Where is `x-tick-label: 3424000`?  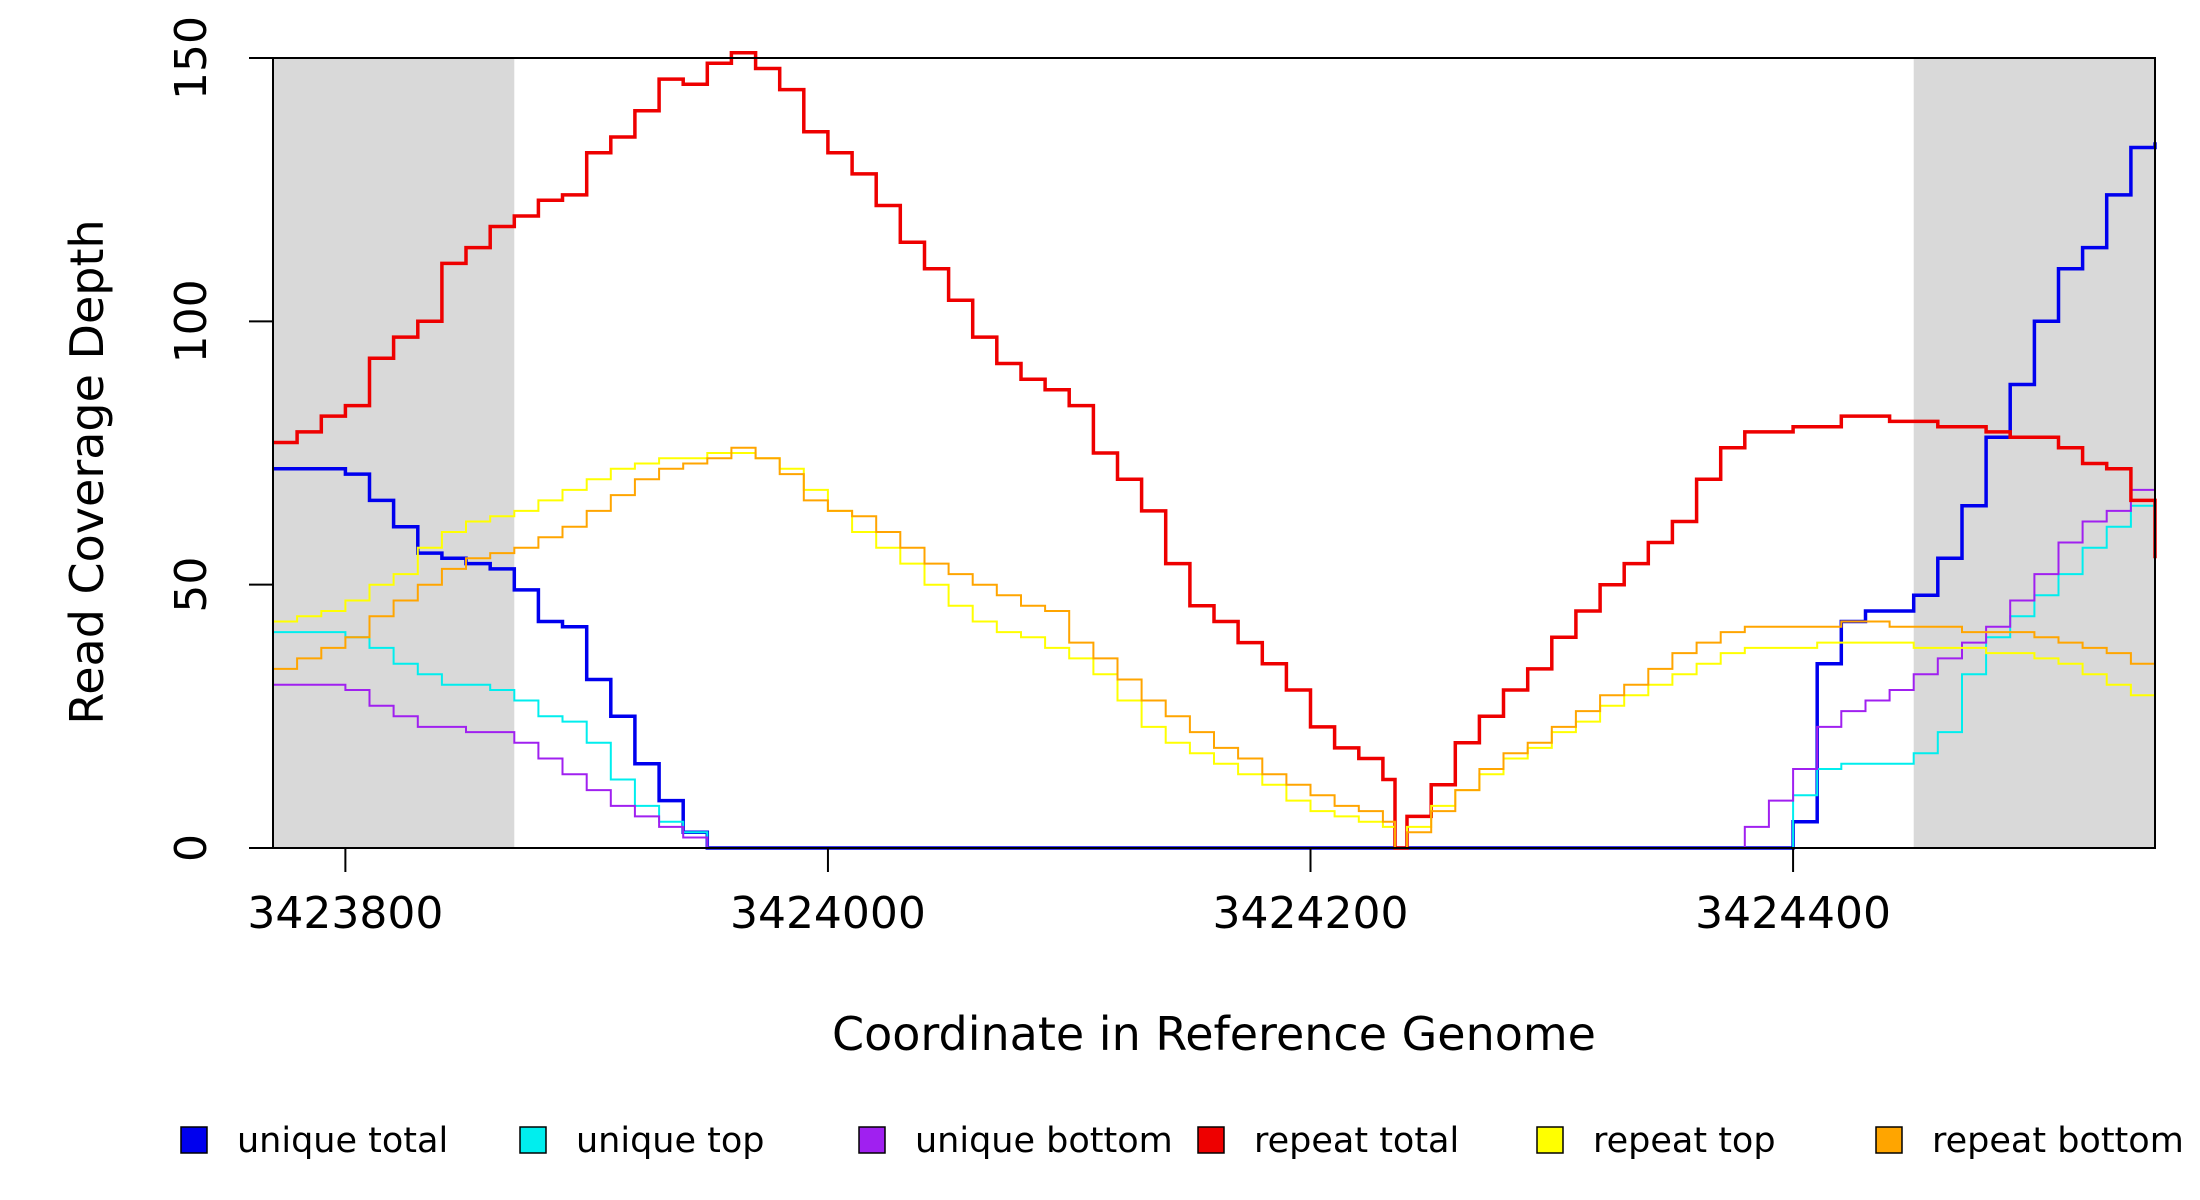
x-tick-label: 3424000 is located at coordinates (828, 913).